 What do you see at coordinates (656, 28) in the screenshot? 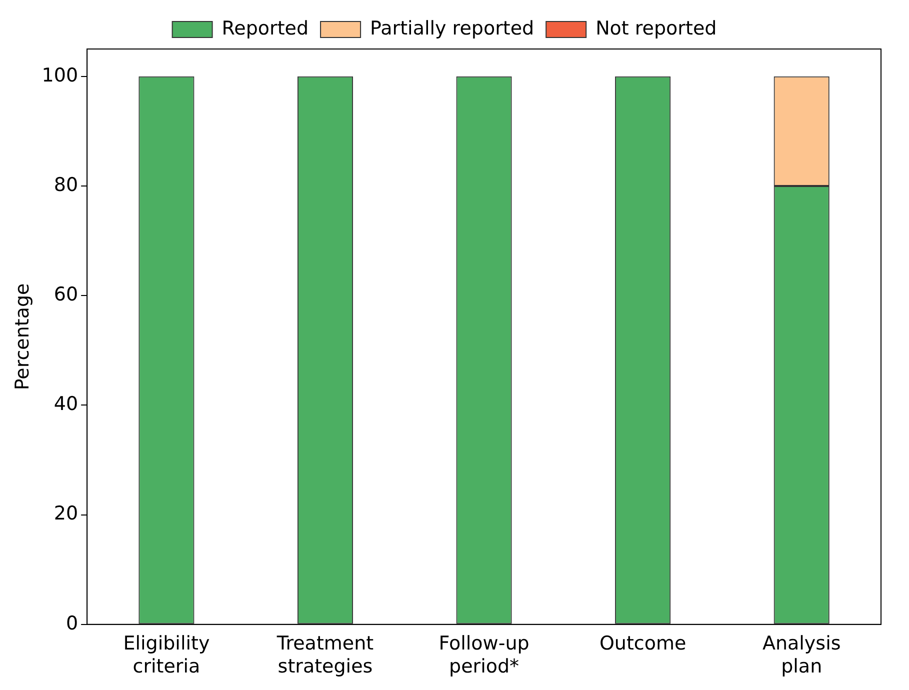
I see `legend-label: Not reported` at bounding box center [656, 28].